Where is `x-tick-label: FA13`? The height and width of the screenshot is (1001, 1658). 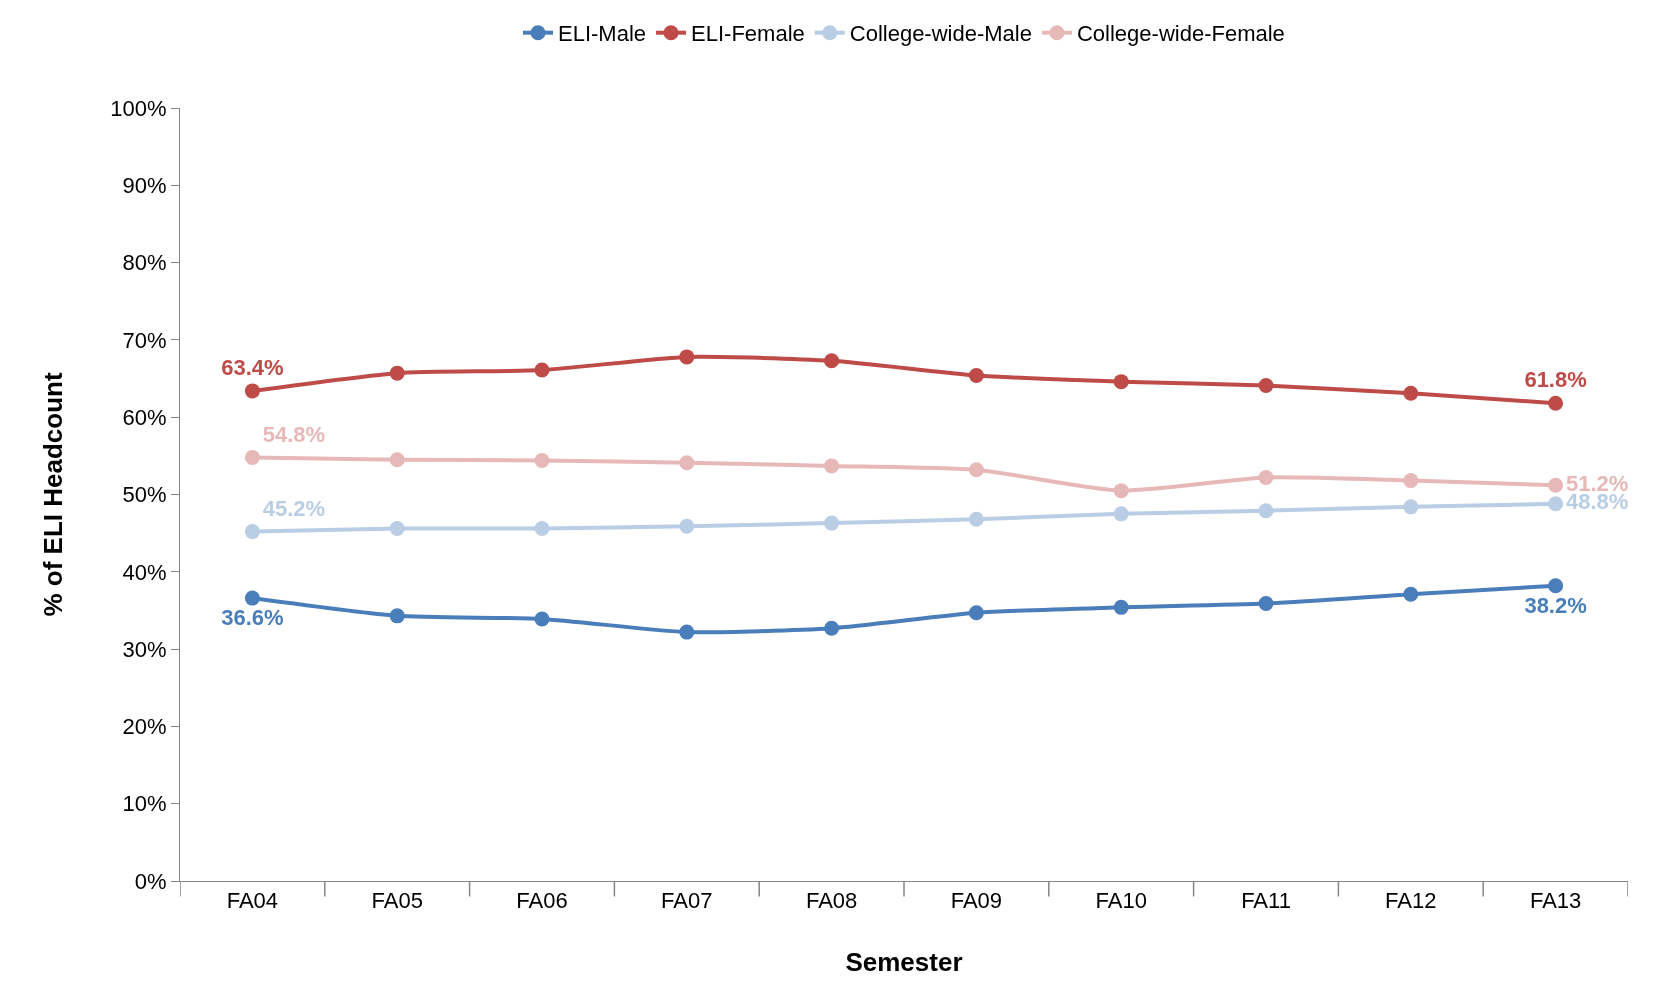 x-tick-label: FA13 is located at coordinates (1555, 901).